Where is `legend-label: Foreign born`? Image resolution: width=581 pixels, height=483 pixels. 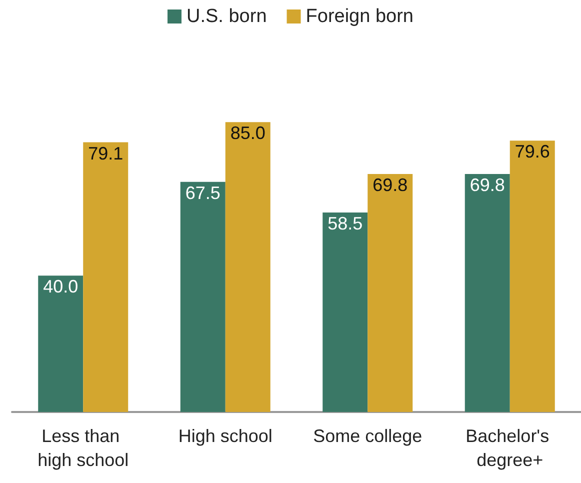 legend-label: Foreign born is located at coordinates (360, 16).